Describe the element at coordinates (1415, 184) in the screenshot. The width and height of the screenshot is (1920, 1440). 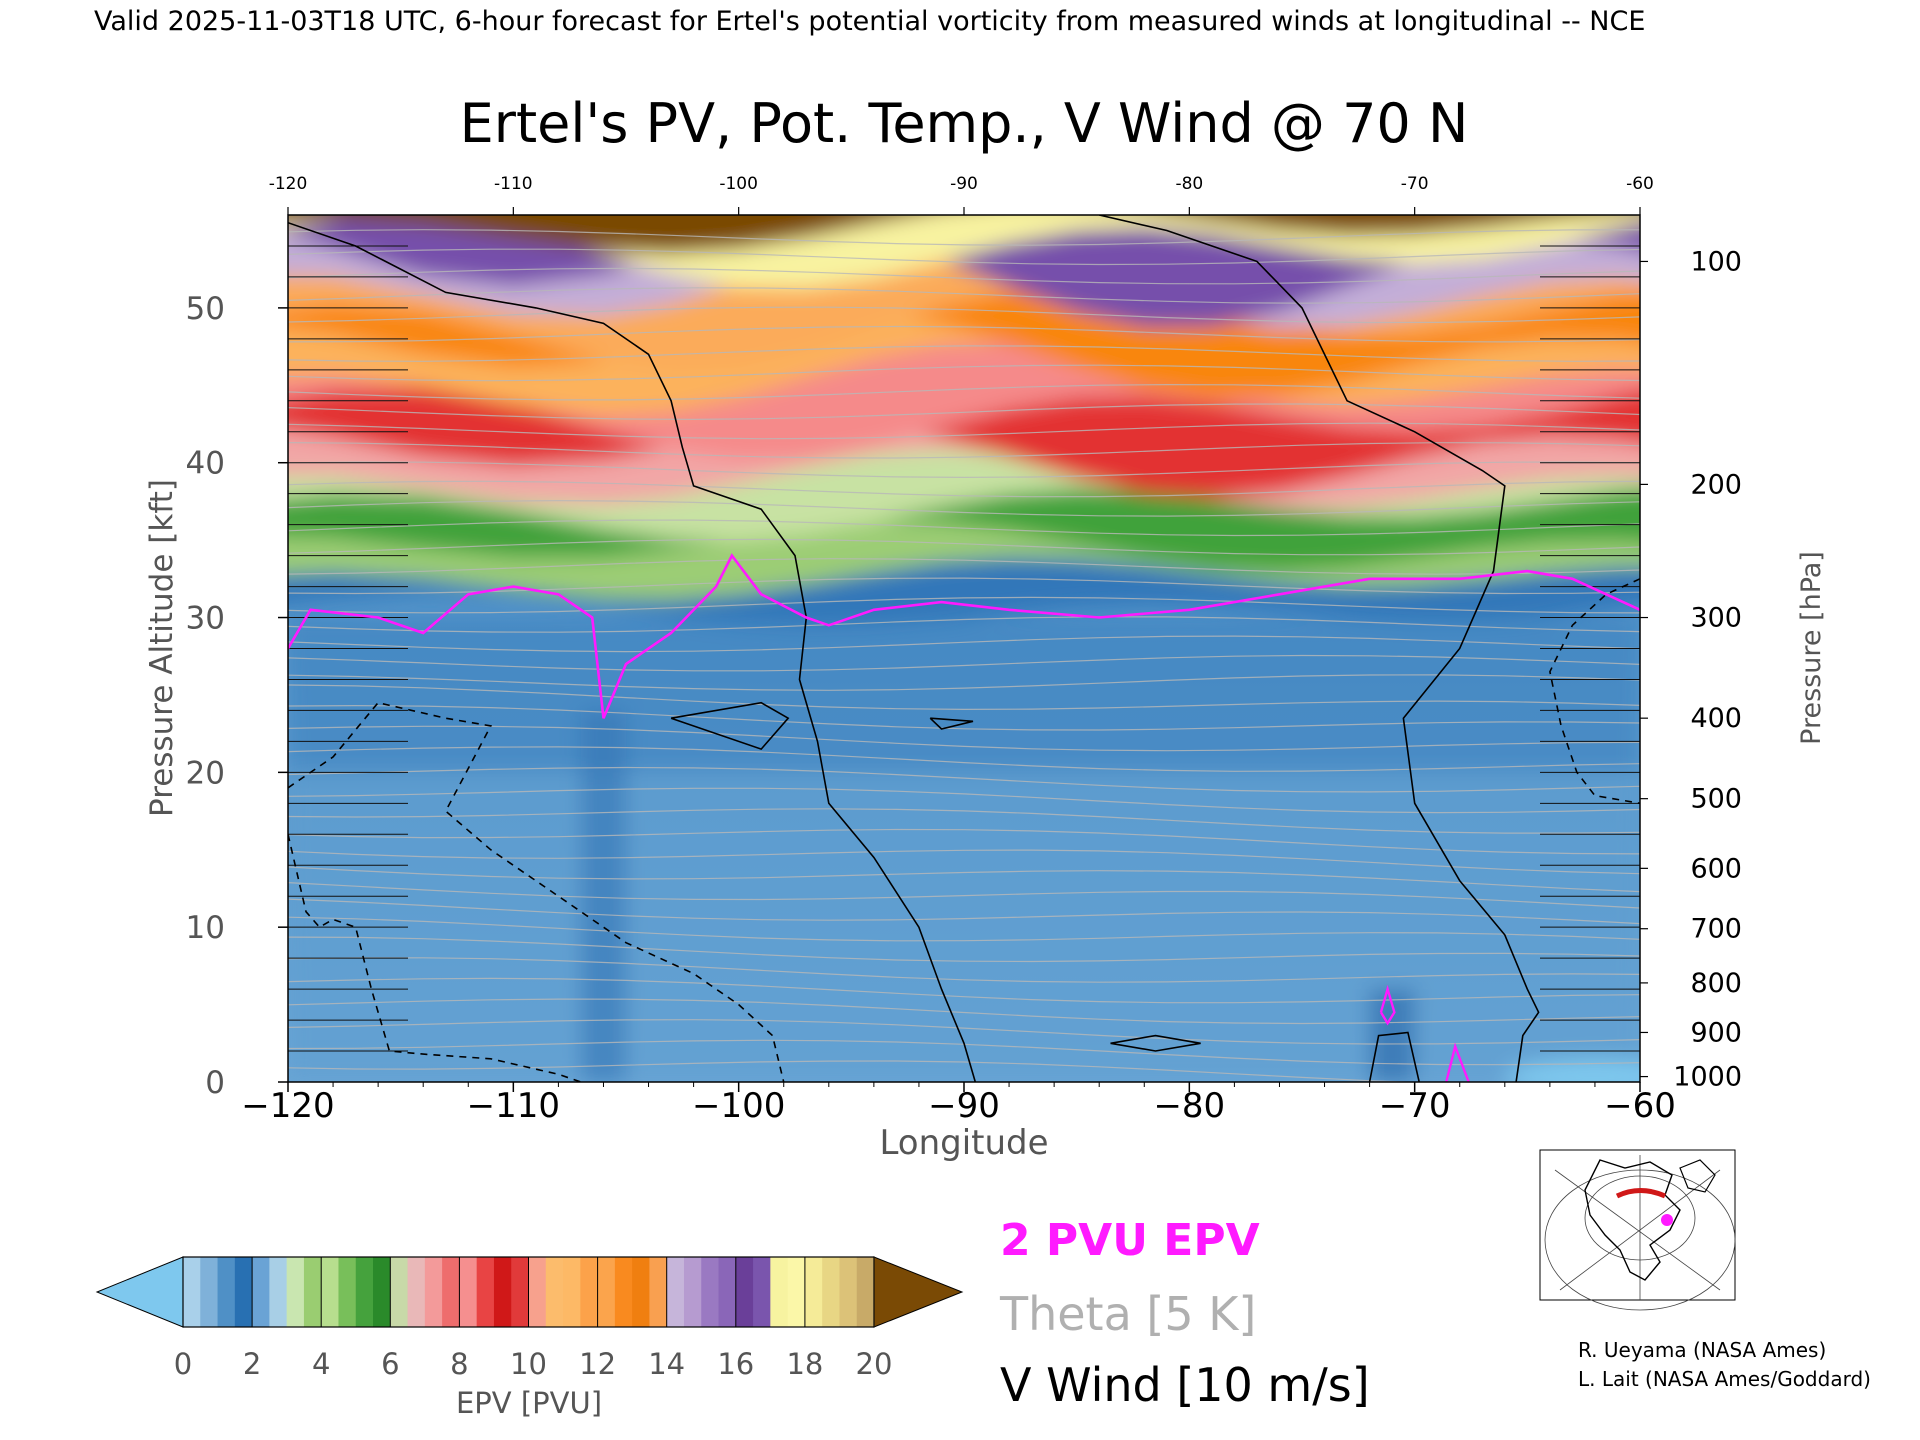
I see `top-tick-label: -70` at that location.